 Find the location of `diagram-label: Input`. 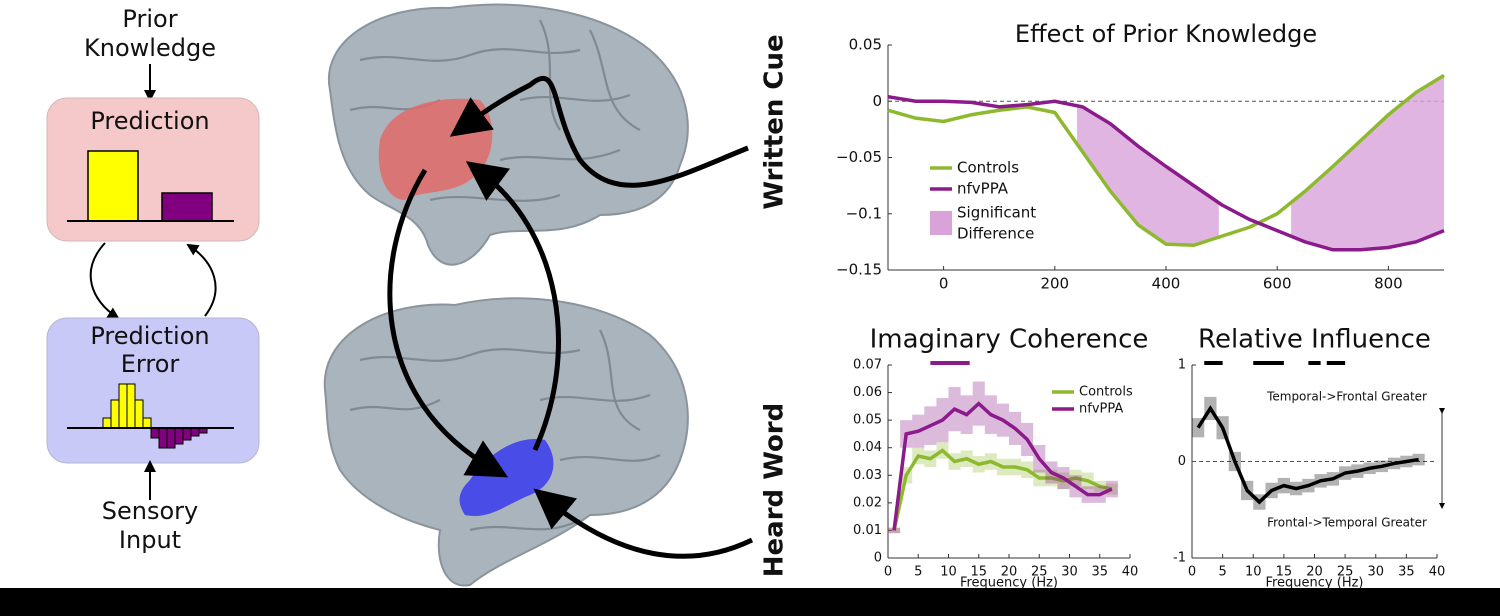

diagram-label: Input is located at coordinates (150, 540).